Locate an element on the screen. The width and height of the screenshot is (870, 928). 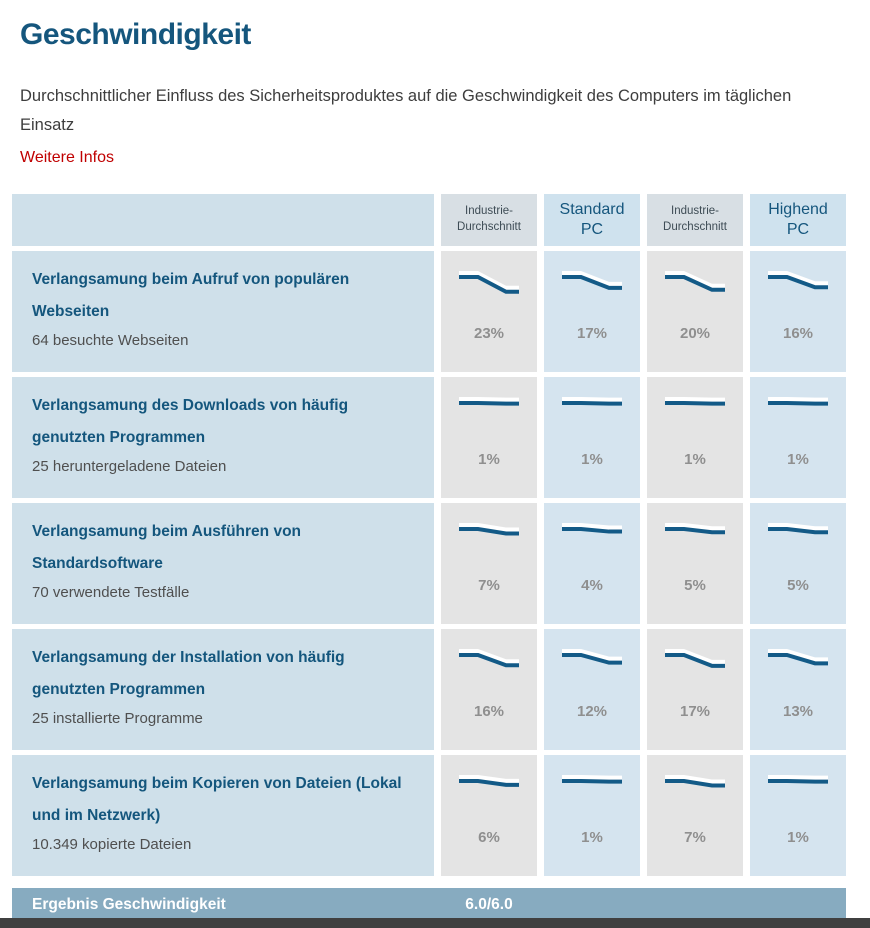
percent-value: 13% is located at coordinates (798, 711).